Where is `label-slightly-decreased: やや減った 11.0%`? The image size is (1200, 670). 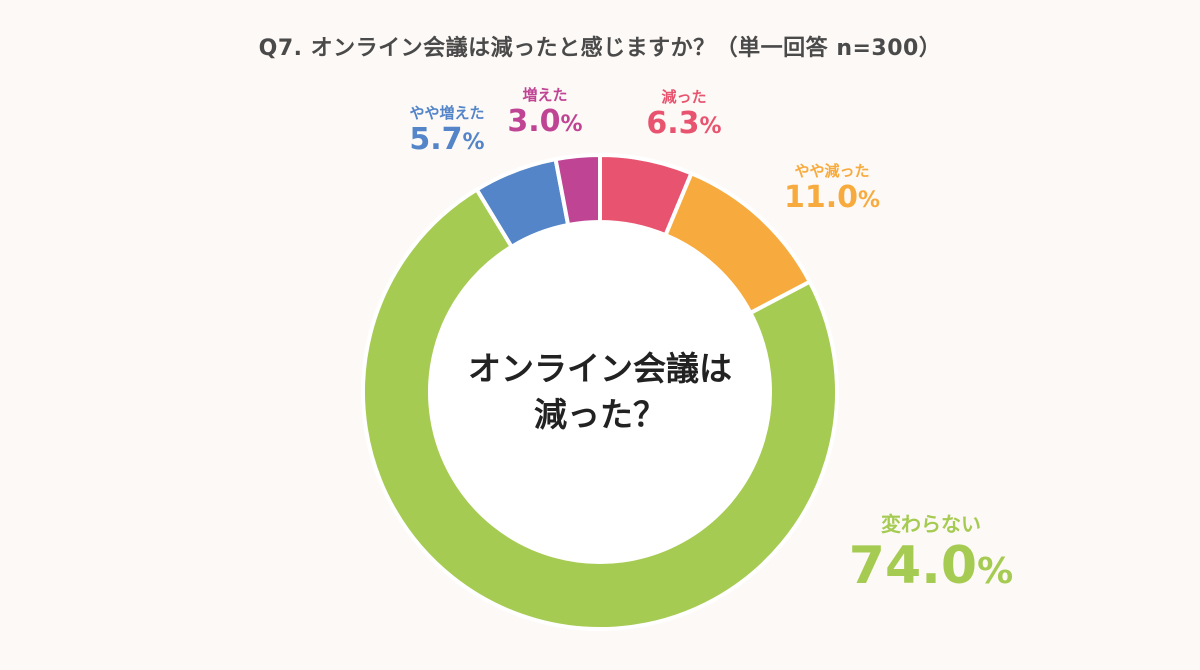 label-slightly-decreased: やや減った 11.0% is located at coordinates (832, 189).